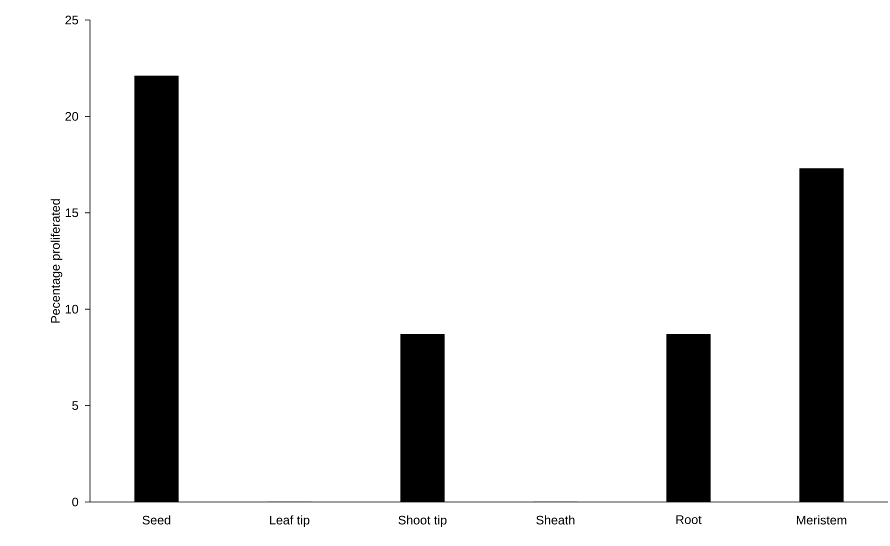 The image size is (890, 546). Describe the element at coordinates (71, 116) in the screenshot. I see `y-tick-label: 20` at that location.